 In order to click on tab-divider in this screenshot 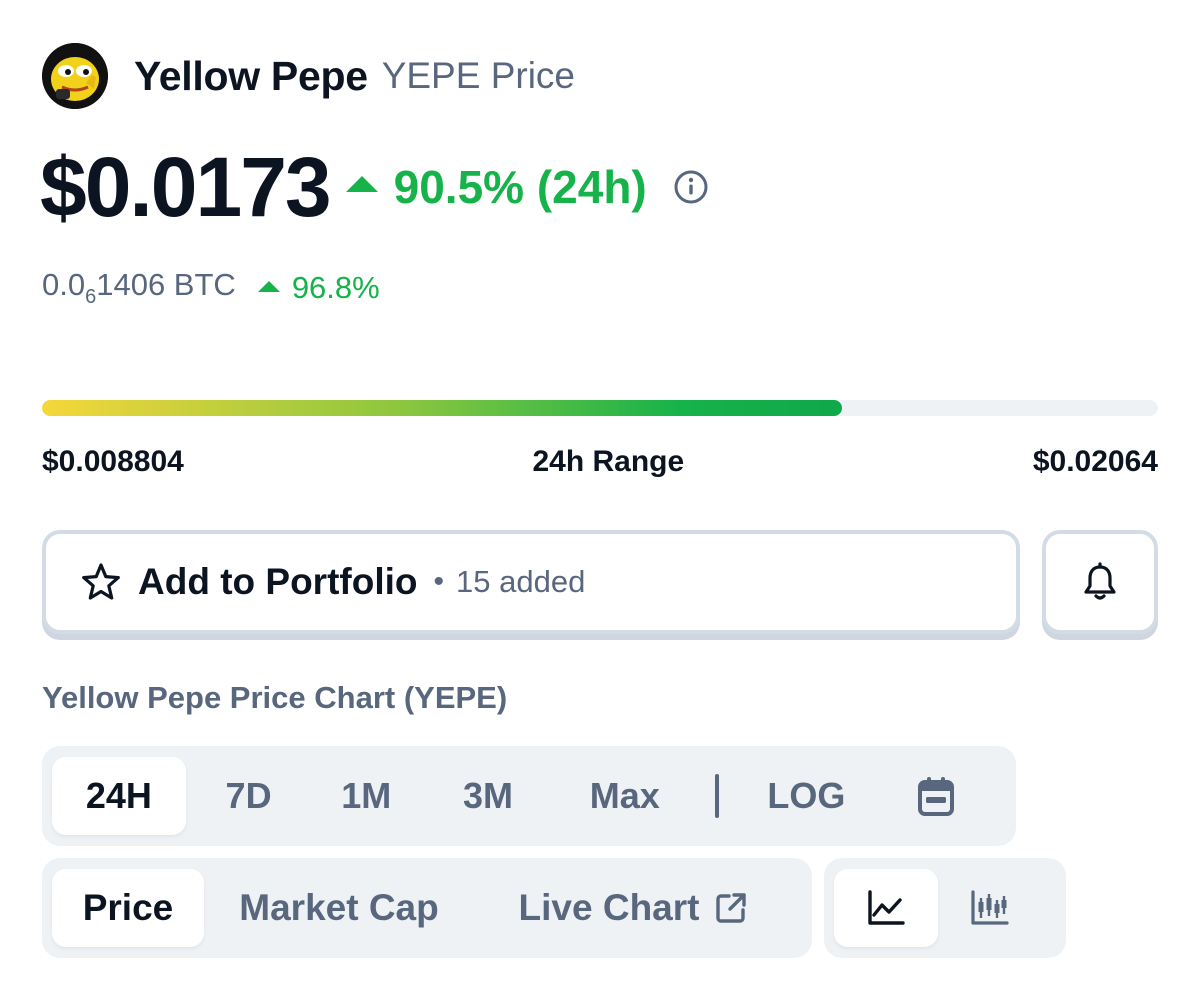, I will do `click(716, 796)`.